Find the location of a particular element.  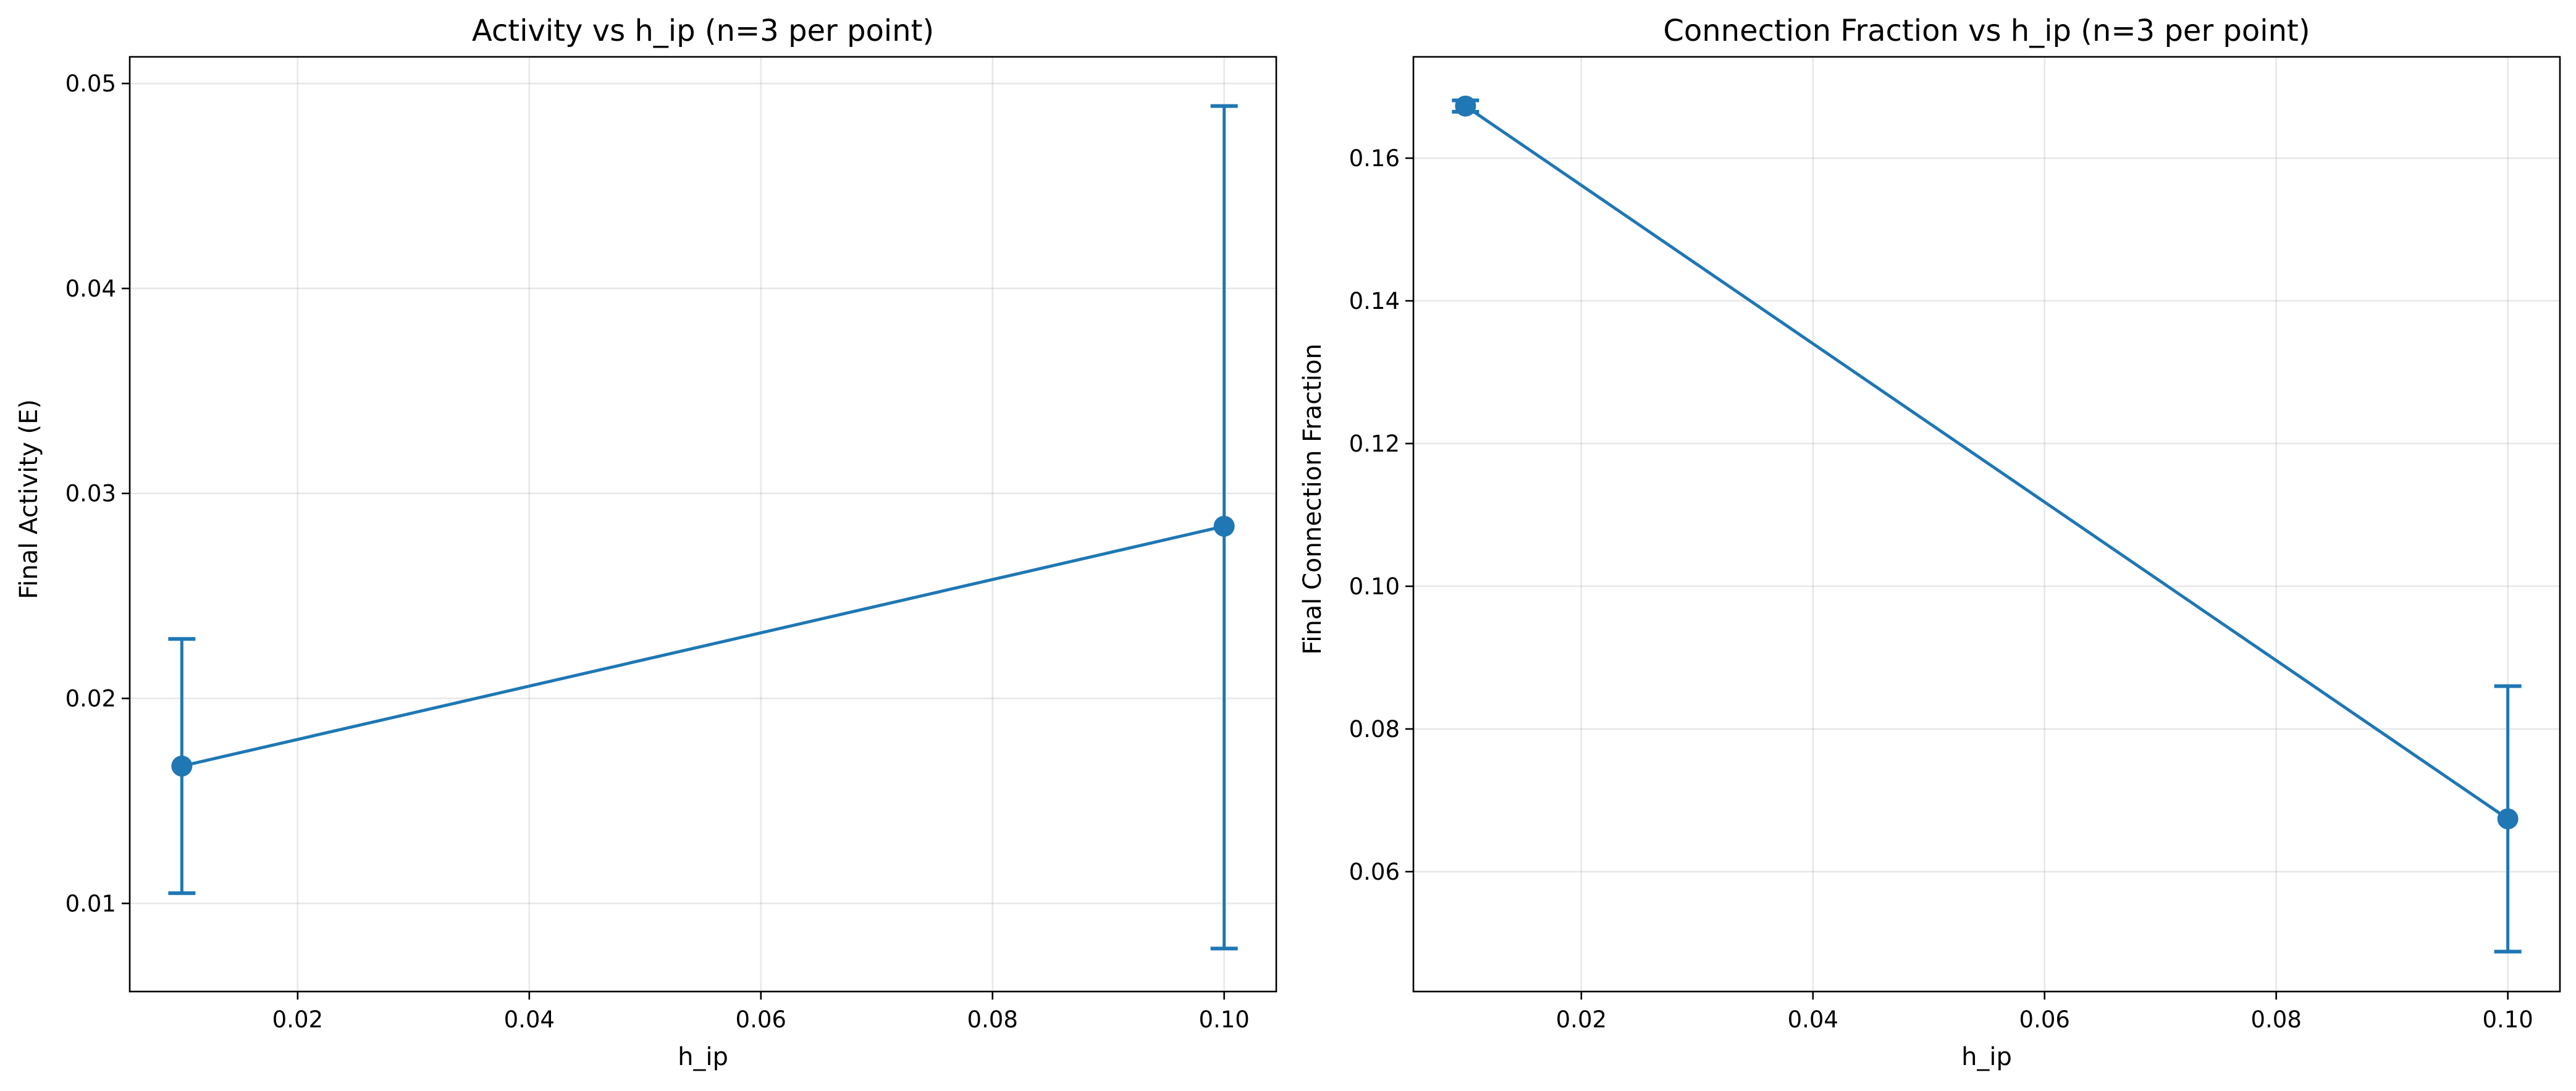

connection-y-axis-label: Final Connection Fraction is located at coordinates (1313, 499).